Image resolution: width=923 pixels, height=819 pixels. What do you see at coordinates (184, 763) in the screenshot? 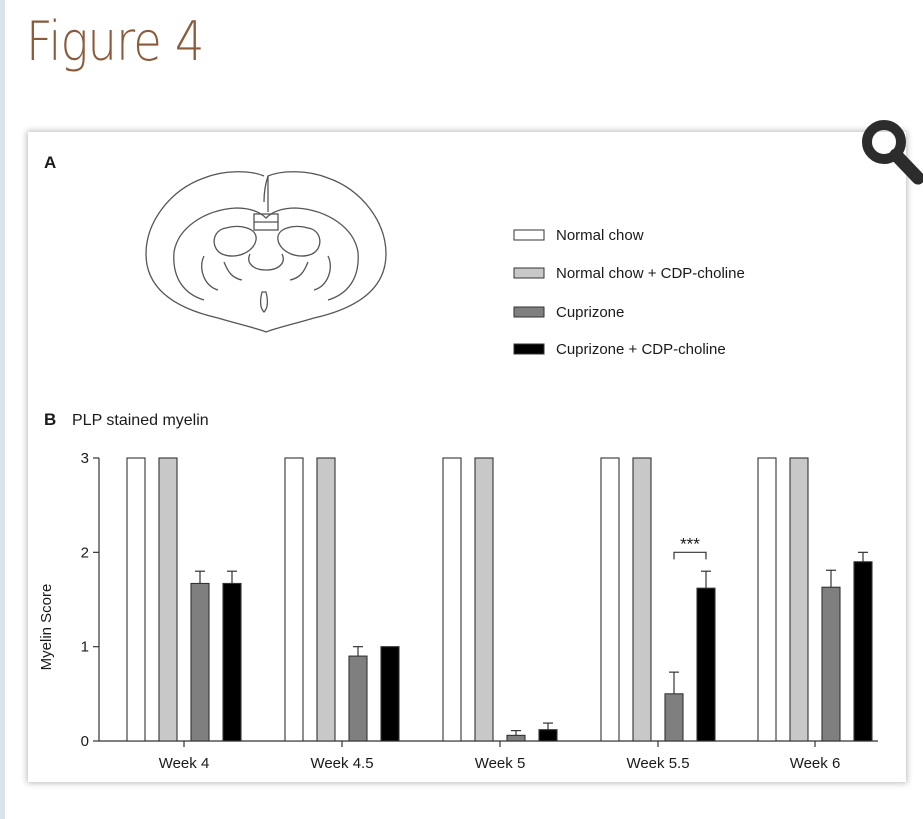
I see `x-tick-label: Week 4` at bounding box center [184, 763].